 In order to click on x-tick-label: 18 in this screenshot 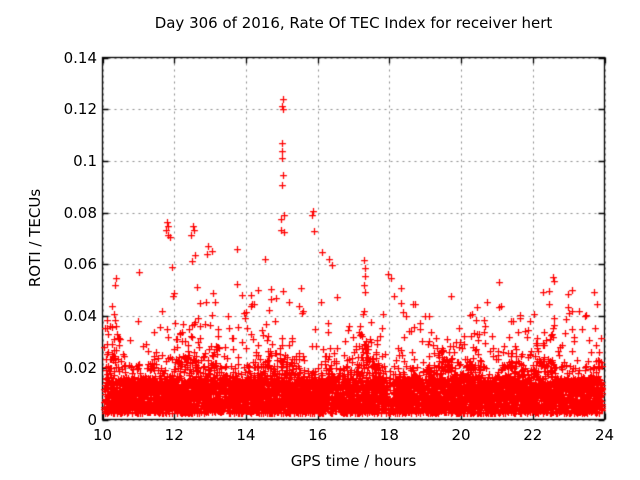, I will do `click(389, 435)`.